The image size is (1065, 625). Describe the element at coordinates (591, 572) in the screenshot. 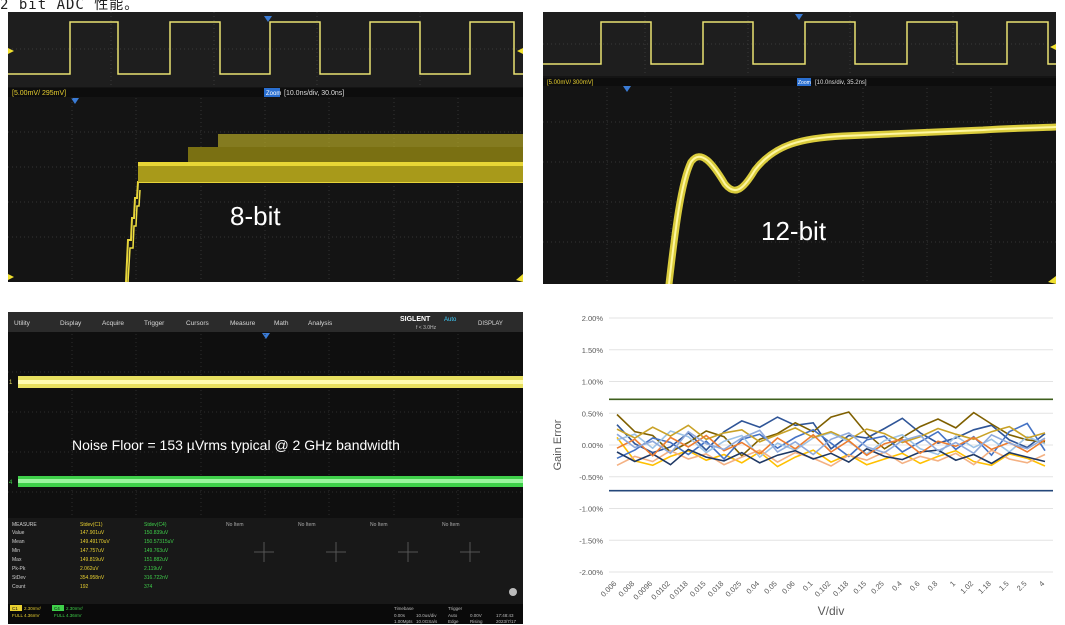

I see `y-tick-label: -2.00%` at that location.